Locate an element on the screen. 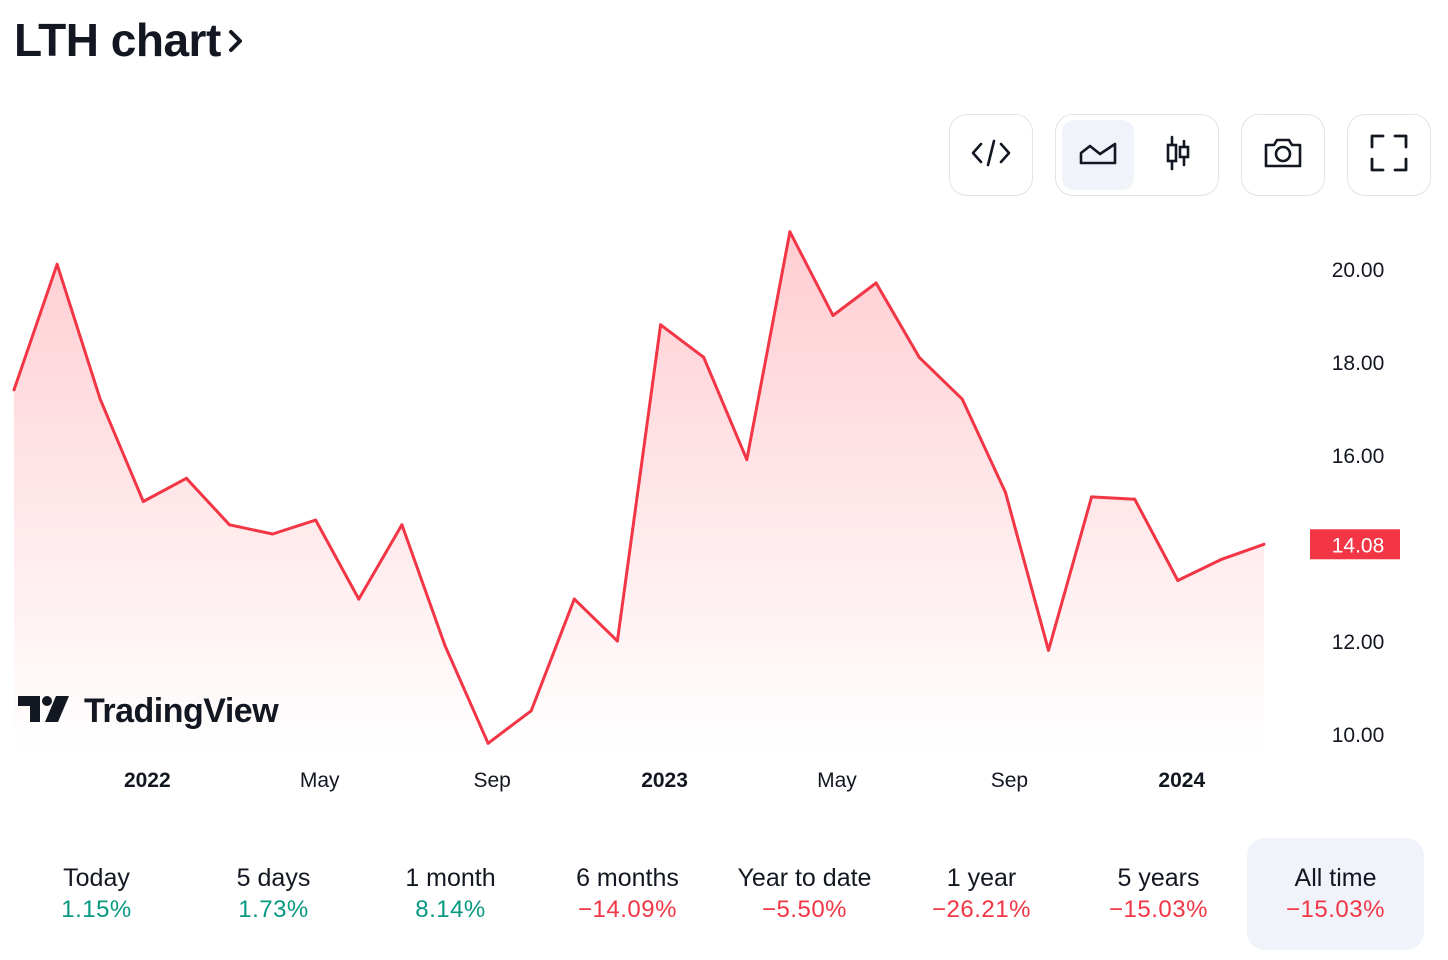 This screenshot has width=1448, height=960. x-tick-label: 2022 is located at coordinates (147, 780).